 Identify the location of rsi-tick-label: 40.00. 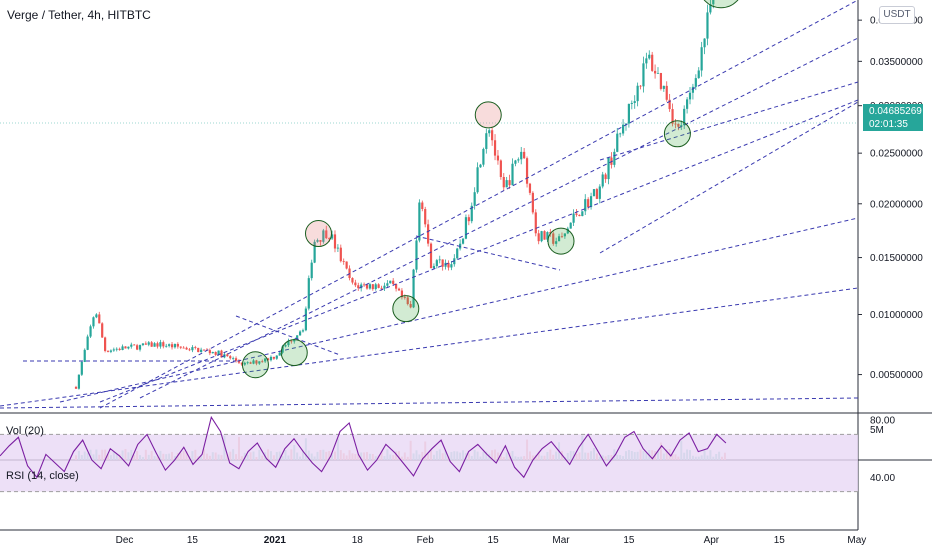
(882, 478).